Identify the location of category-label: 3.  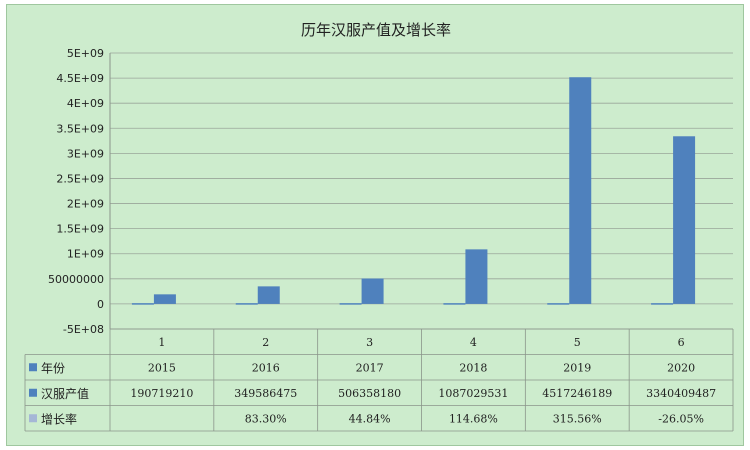
(369, 342).